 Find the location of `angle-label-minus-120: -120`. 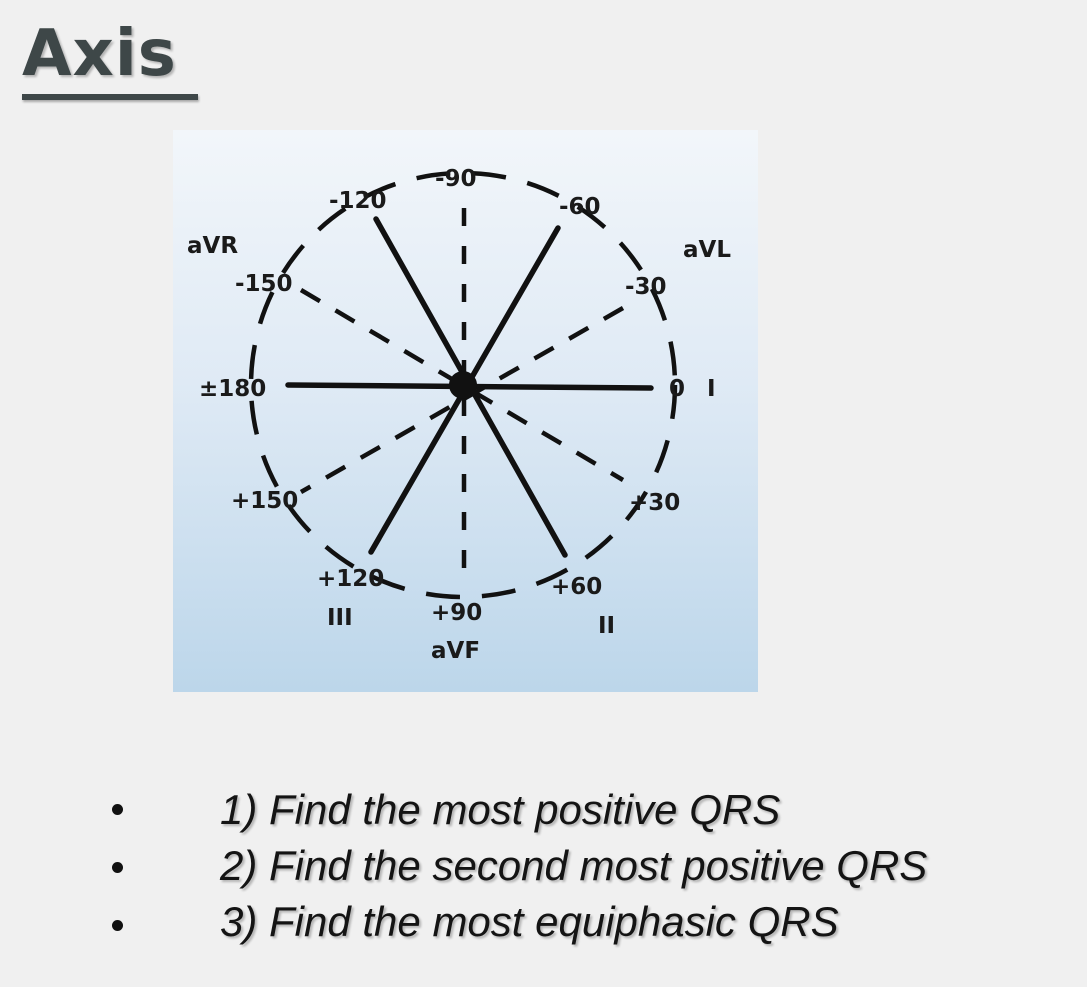

angle-label-minus-120: -120 is located at coordinates (358, 201).